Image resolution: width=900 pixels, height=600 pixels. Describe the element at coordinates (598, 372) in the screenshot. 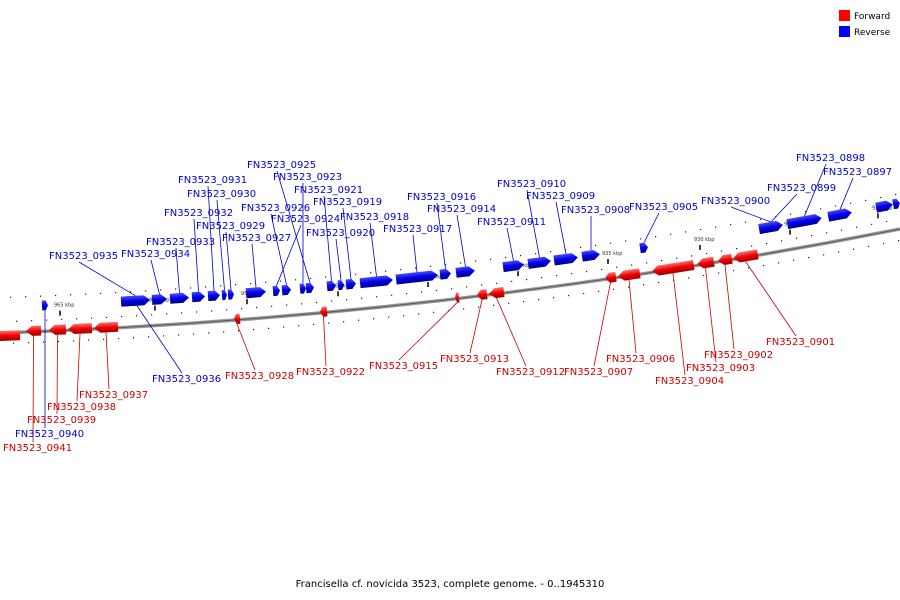

I see `gene-label-forward: FN3523_0907` at that location.